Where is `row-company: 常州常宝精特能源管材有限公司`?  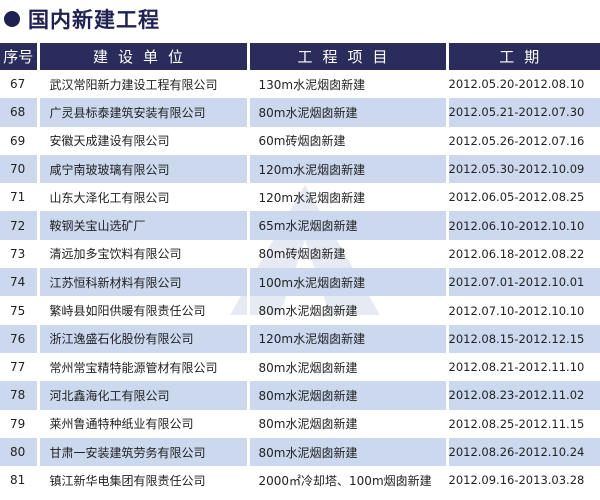
row-company: 常州常宝精特能源管材有限公司 is located at coordinates (144, 367).